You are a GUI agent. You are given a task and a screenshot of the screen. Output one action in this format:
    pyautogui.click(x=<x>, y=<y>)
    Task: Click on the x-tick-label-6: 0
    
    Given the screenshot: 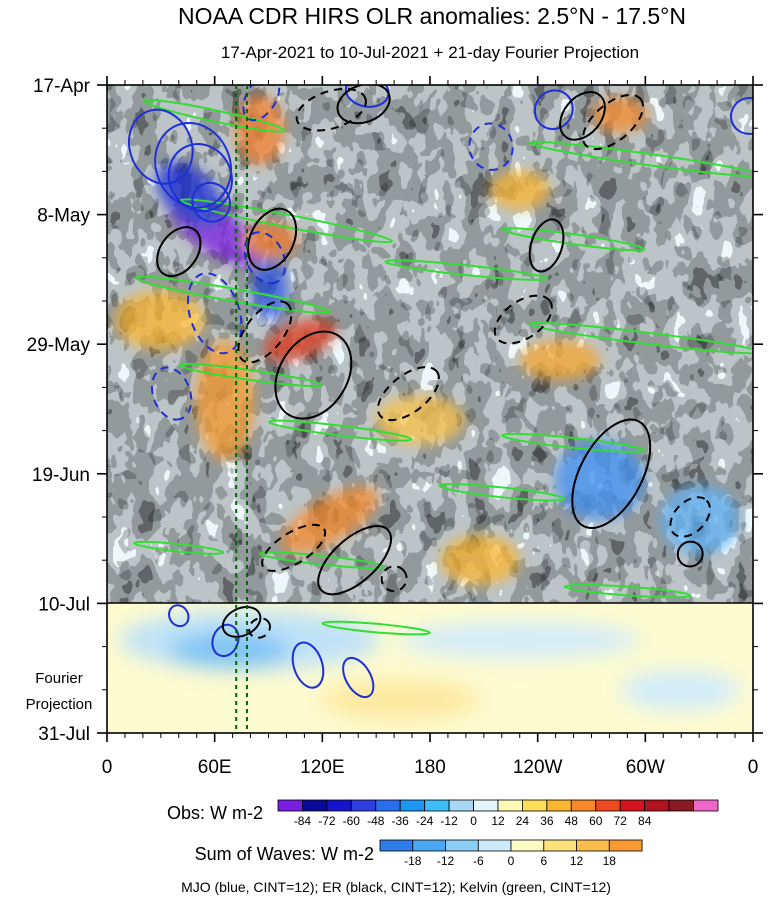 What is the action you would take?
    pyautogui.click(x=753, y=767)
    